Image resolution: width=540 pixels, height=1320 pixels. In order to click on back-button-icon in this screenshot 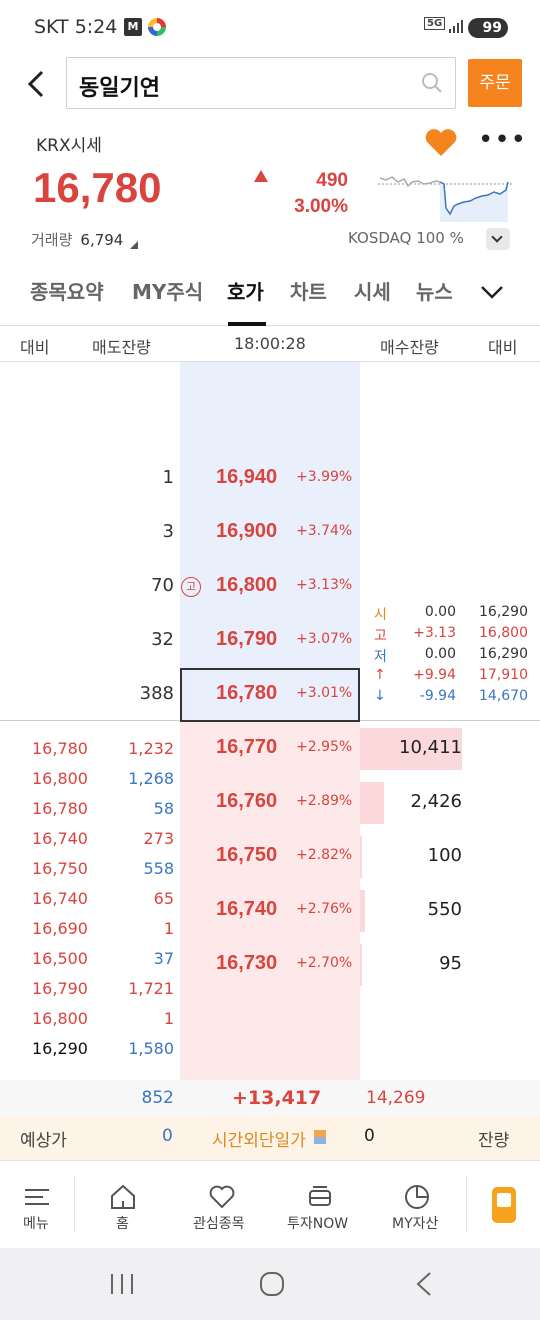, I will do `click(424, 1284)`.